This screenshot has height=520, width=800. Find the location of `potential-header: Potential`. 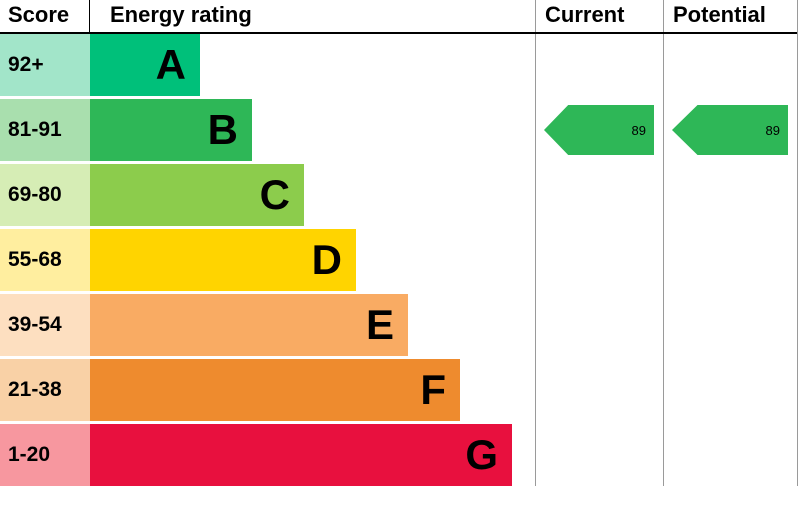

potential-header: Potential is located at coordinates (719, 14).